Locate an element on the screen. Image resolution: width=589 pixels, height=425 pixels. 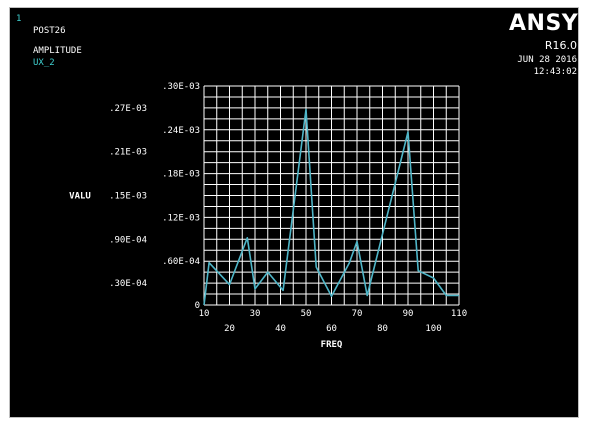
date-label: JUN 28 2016 is located at coordinates (547, 60).